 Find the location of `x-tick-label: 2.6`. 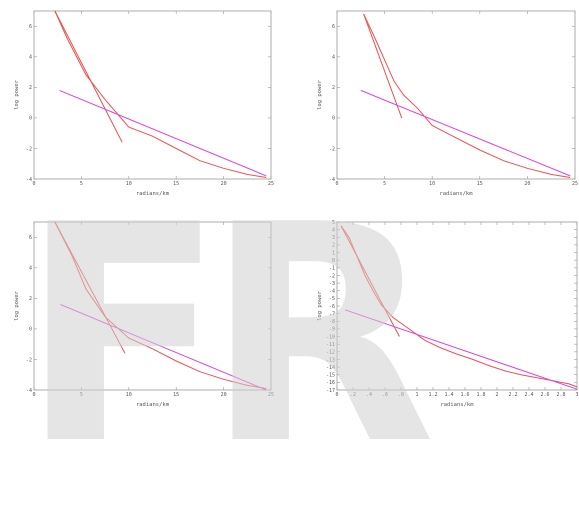

x-tick-label: 2.6 is located at coordinates (544, 395).